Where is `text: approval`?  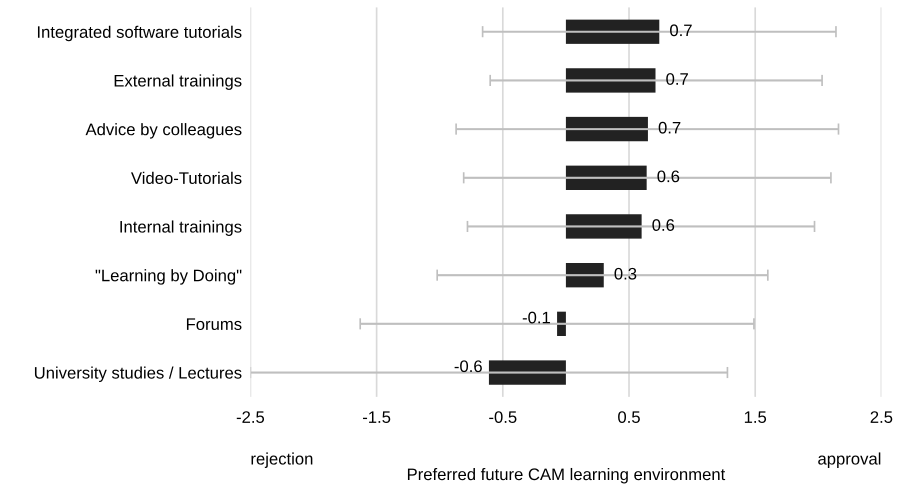
text: approval is located at coordinates (849, 460).